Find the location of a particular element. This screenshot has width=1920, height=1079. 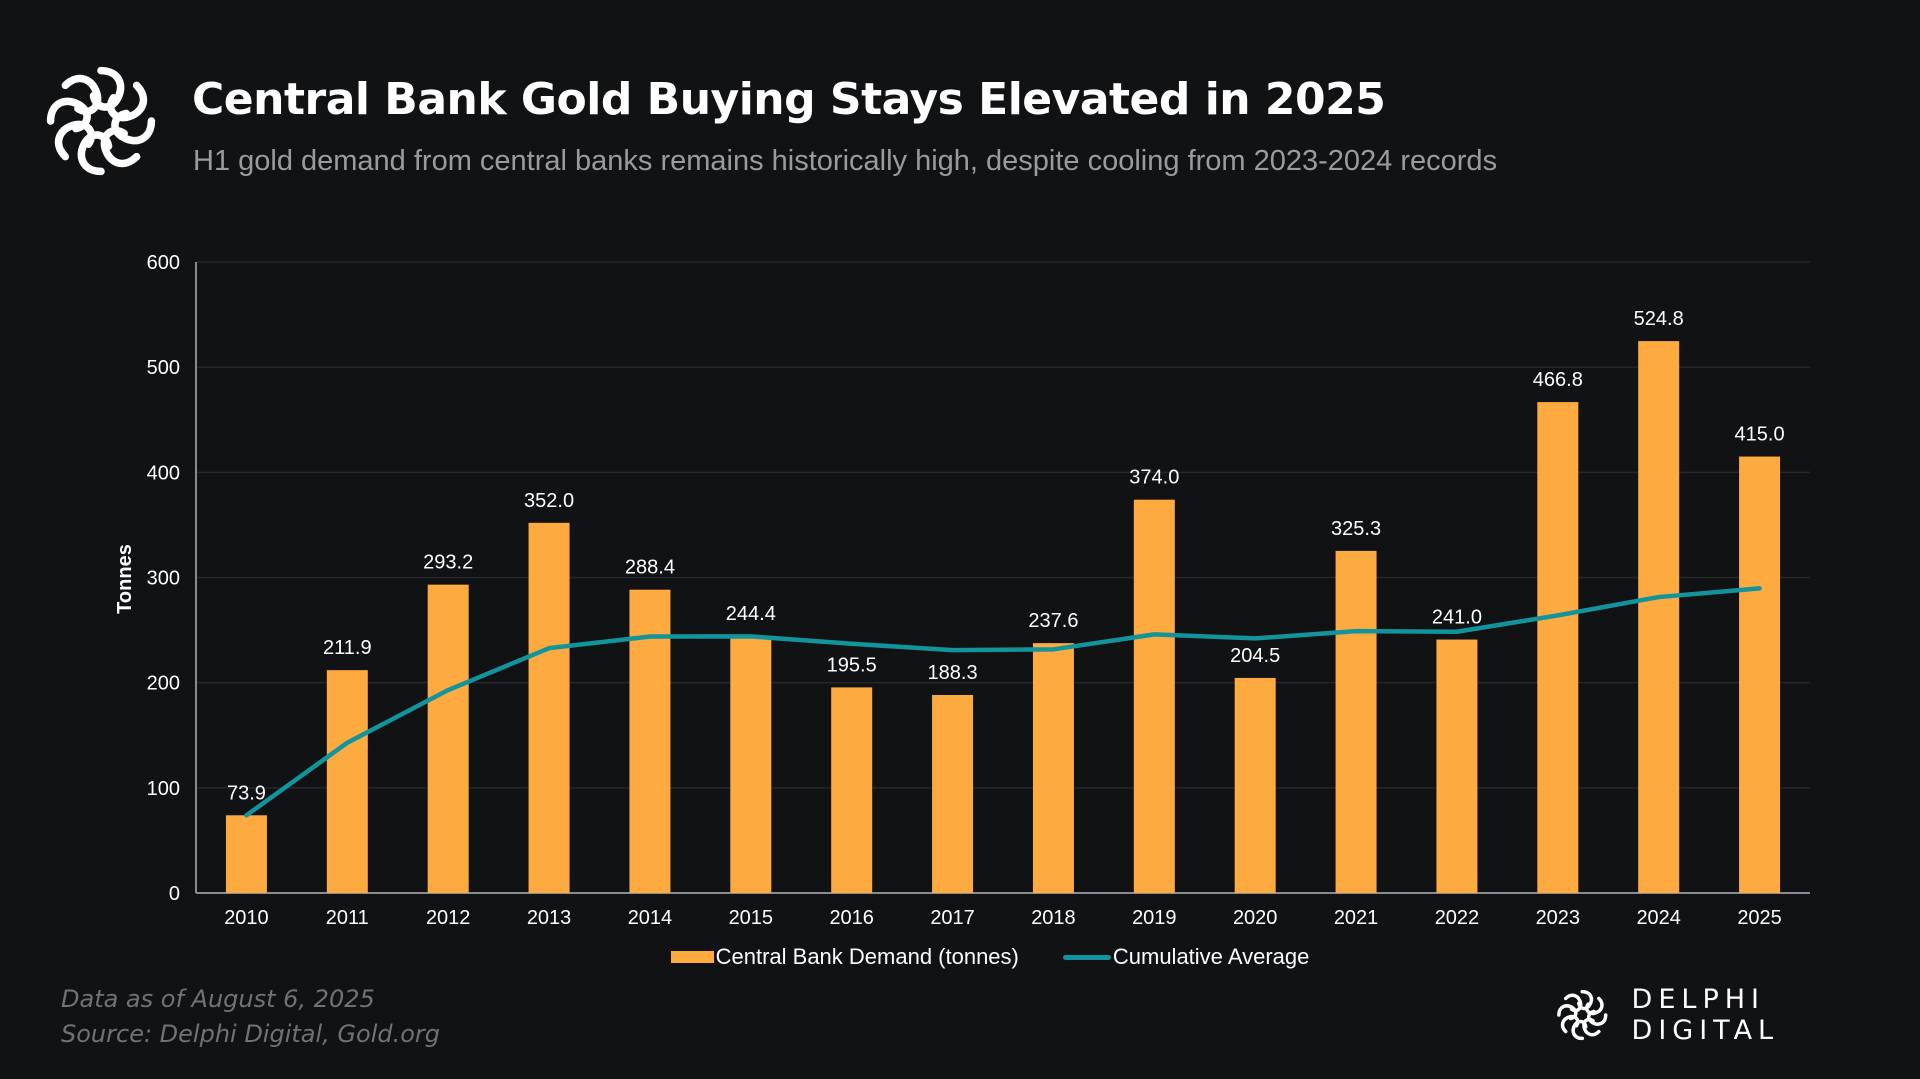

bar-data-label: 374.0 is located at coordinates (1154, 478).